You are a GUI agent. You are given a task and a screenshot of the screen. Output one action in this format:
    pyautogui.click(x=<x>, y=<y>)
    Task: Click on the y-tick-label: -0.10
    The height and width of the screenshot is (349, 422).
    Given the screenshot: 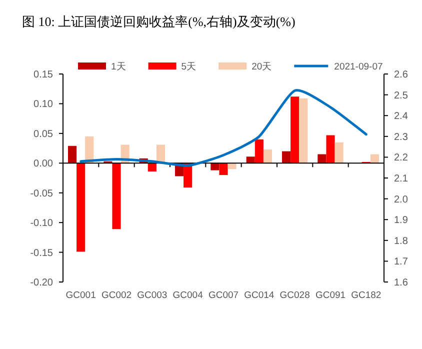 What is the action you would take?
    pyautogui.click(x=42, y=224)
    